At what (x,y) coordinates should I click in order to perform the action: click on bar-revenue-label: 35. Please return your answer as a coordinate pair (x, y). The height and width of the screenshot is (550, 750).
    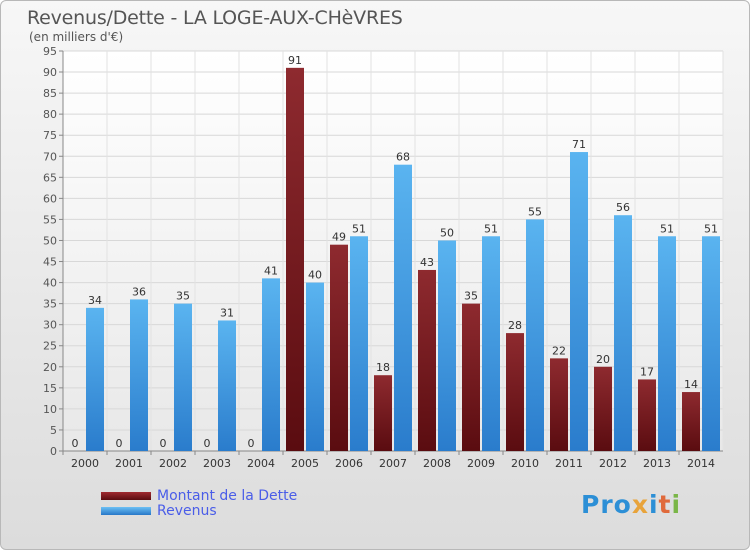
    Looking at the image, I should click on (183, 296).